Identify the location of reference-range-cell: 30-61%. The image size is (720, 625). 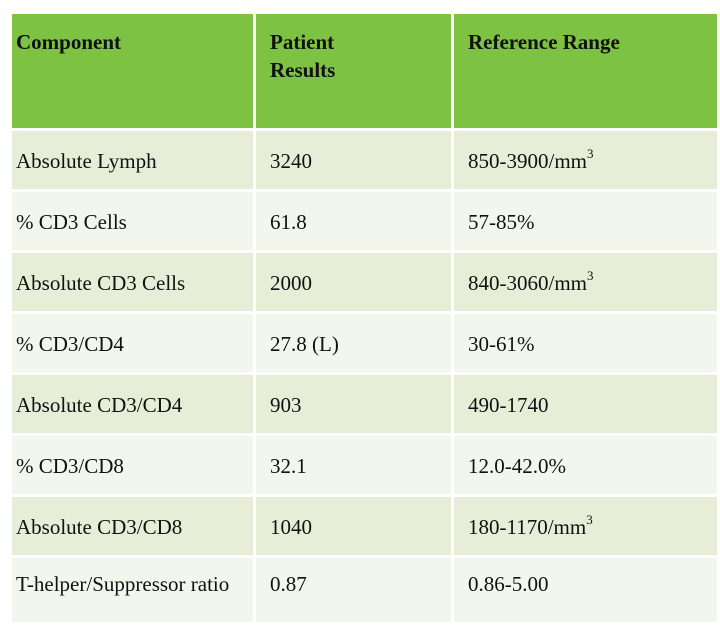
(585, 343).